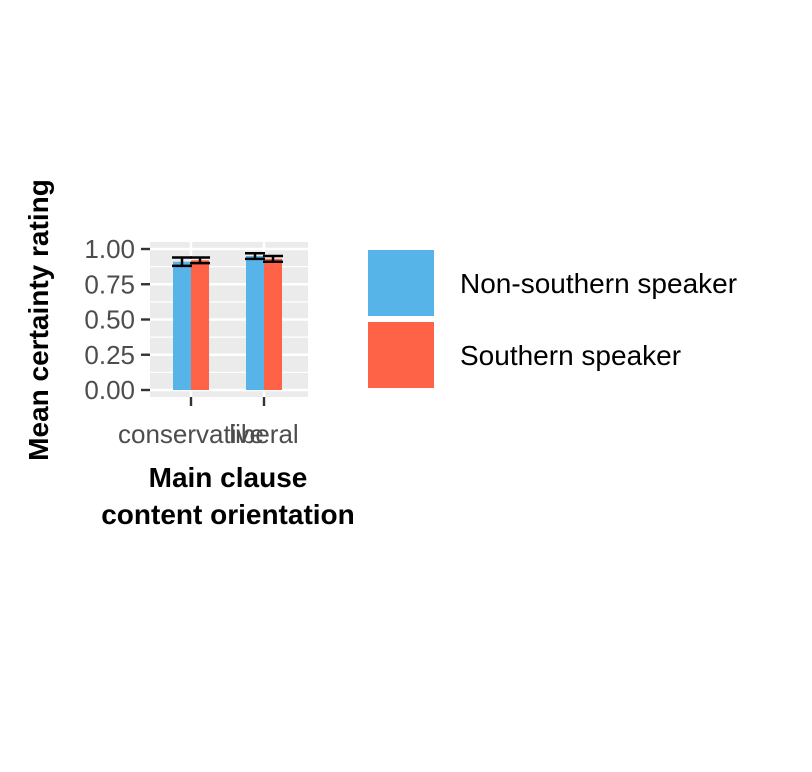  Describe the element at coordinates (200, 325) in the screenshot. I see `bar-southern-conservative` at that location.